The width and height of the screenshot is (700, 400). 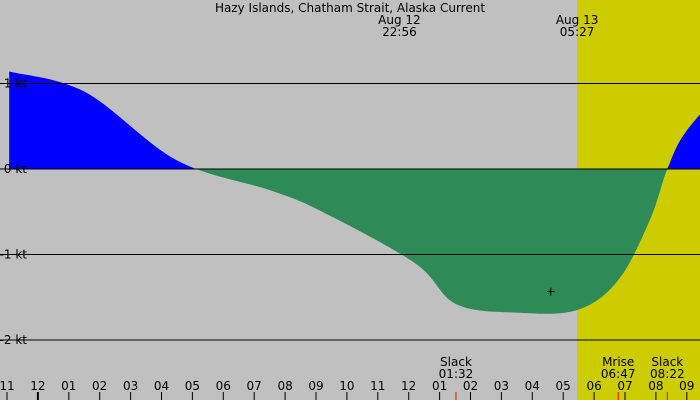 What do you see at coordinates (456, 374) in the screenshot?
I see `event-label-time: 01:32` at bounding box center [456, 374].